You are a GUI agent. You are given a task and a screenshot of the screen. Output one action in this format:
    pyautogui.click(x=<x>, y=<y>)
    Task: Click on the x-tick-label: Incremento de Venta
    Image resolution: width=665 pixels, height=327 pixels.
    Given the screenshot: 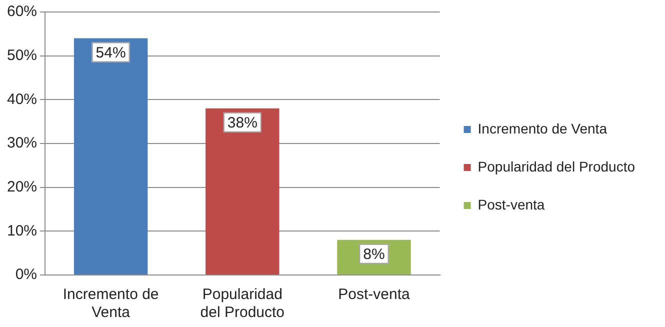 What is the action you would take?
    pyautogui.click(x=110, y=304)
    